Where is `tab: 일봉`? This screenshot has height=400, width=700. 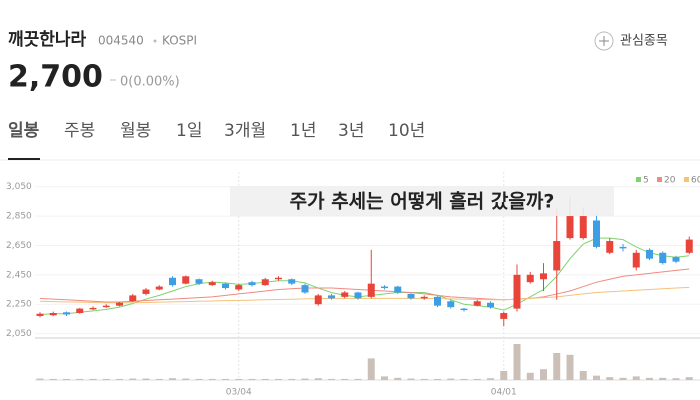 tab: 일봉 is located at coordinates (24, 131).